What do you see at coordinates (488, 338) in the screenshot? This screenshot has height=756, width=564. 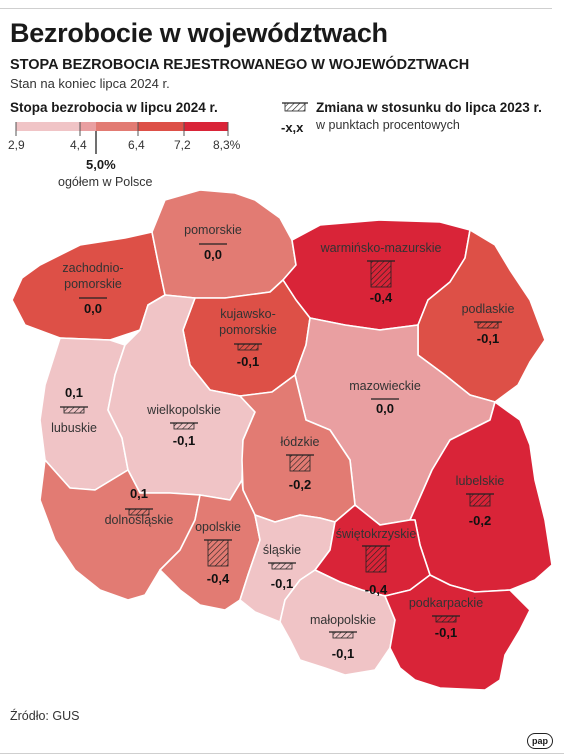 I see `change-value-3: -0,1` at bounding box center [488, 338].